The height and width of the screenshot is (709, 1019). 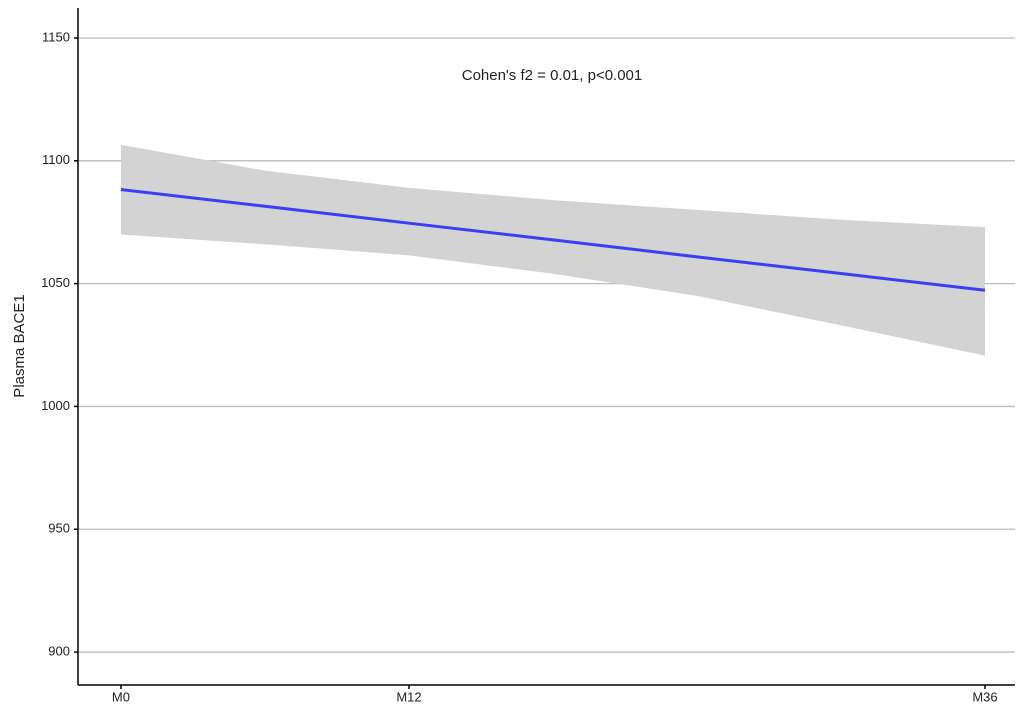 What do you see at coordinates (984, 696) in the screenshot?
I see `x-tick-label: M36` at bounding box center [984, 696].